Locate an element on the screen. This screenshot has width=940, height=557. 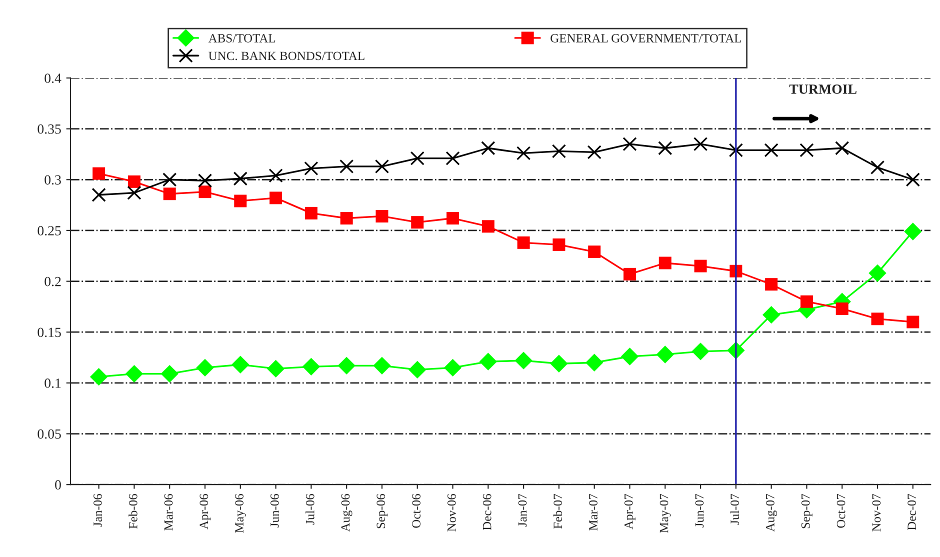
x-tick-label: Dec-06 is located at coordinates (487, 512).